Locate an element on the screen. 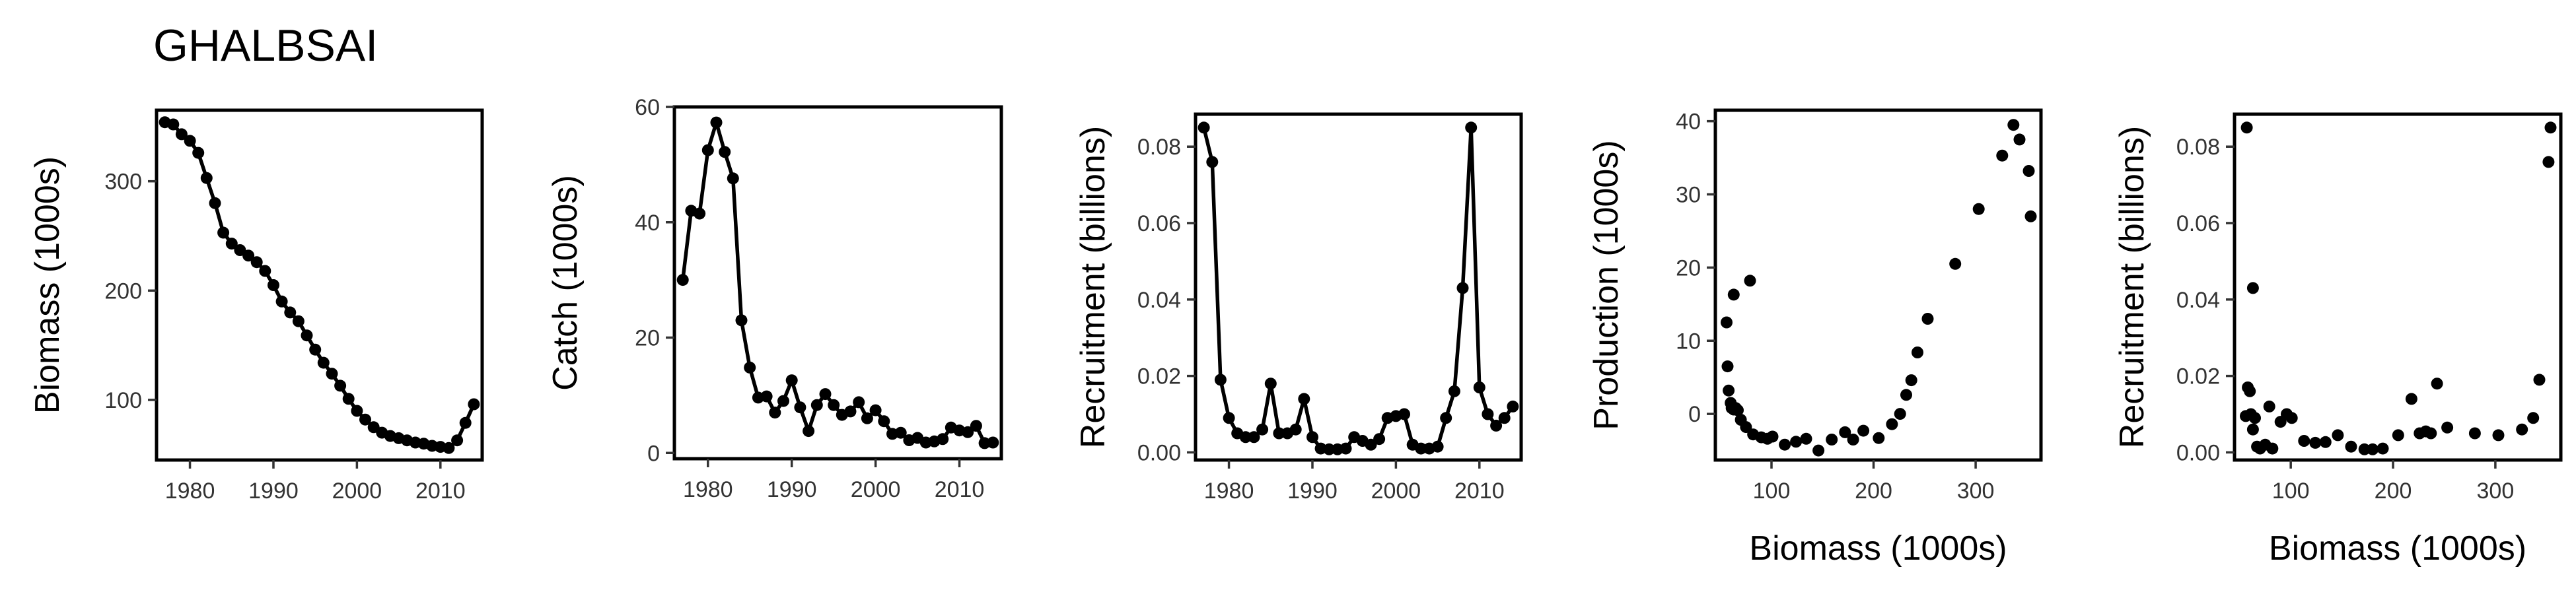 The height and width of the screenshot is (594, 2576). y-axis-label: Recruitment (billions) is located at coordinates (2132, 287).